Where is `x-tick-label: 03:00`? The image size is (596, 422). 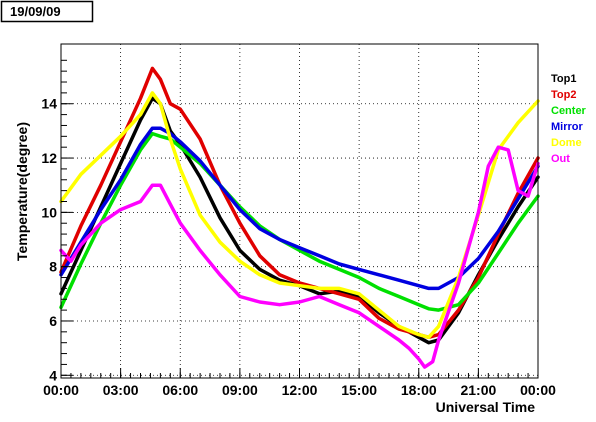 x-tick-label: 03:00 is located at coordinates (121, 390).